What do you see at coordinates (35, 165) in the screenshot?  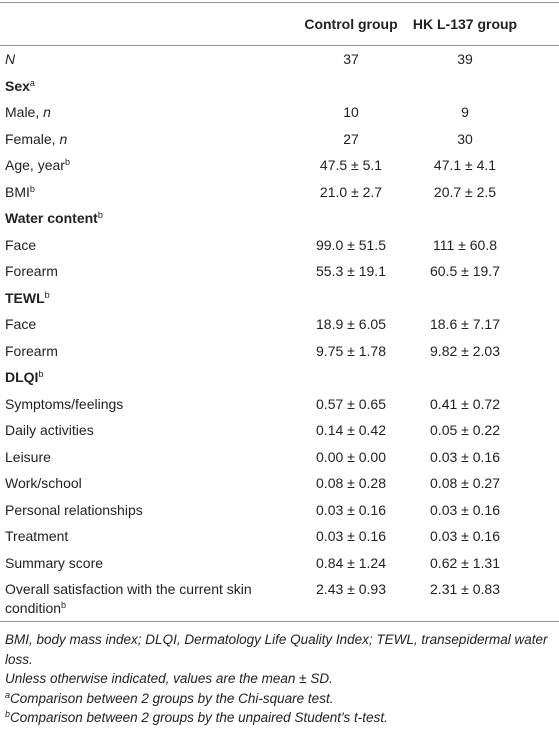 I see `label-text: Age, year` at bounding box center [35, 165].